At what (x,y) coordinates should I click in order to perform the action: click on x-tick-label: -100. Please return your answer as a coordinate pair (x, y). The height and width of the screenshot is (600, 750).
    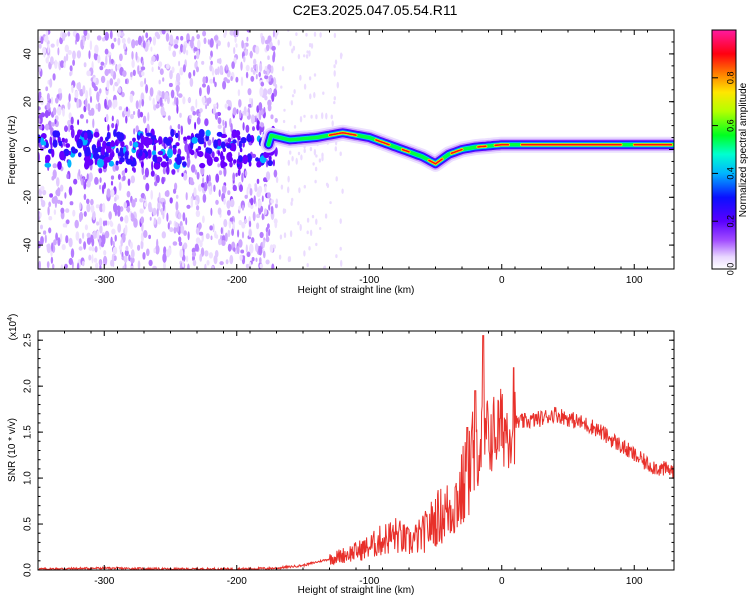
    Looking at the image, I should click on (369, 280).